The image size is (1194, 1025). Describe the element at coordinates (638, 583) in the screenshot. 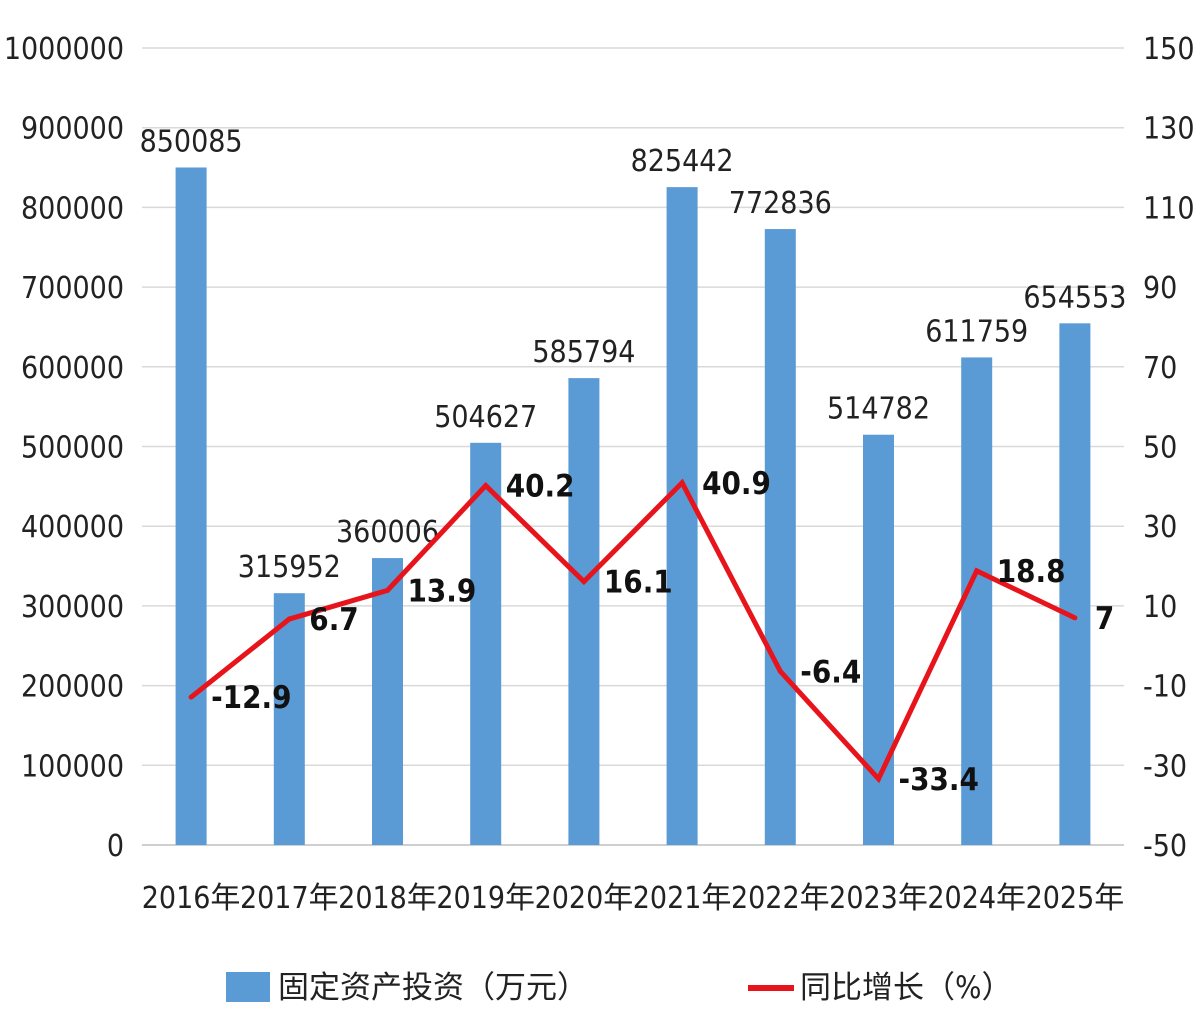

I see `line-data-label: 16.1` at that location.